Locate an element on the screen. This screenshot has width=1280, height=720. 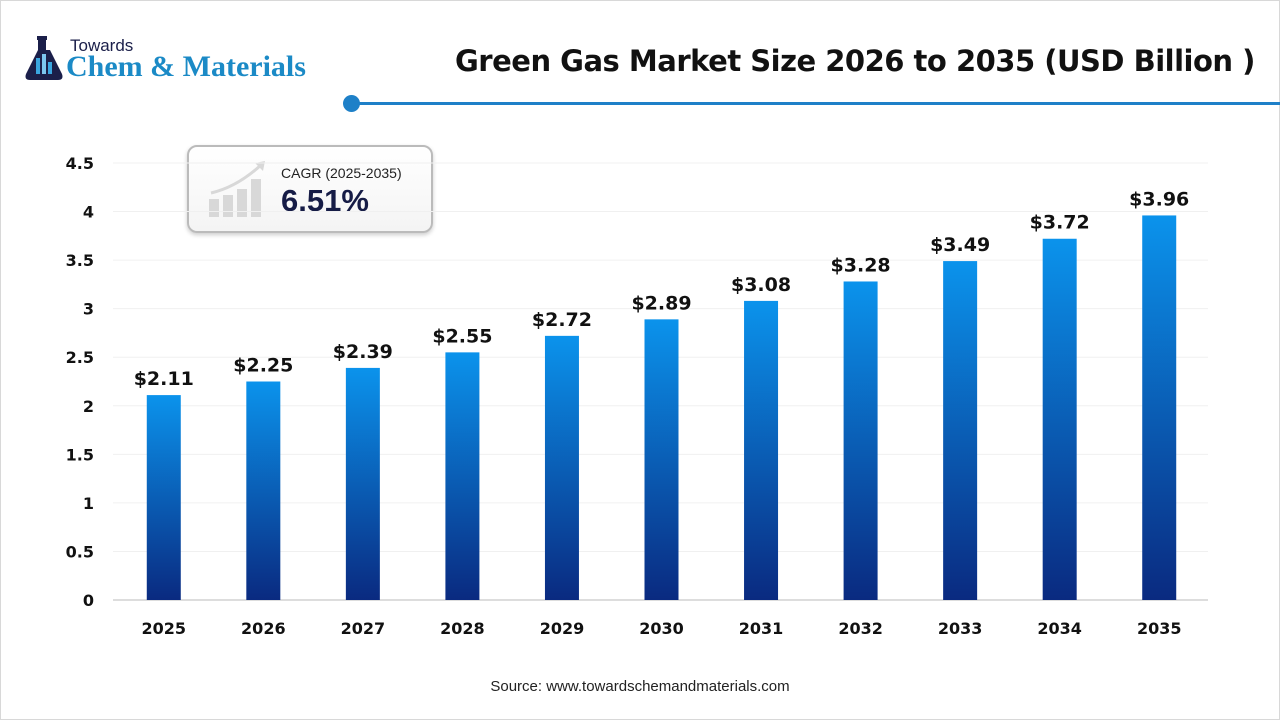
logo-line2: Chem & Materials is located at coordinates (186, 66).